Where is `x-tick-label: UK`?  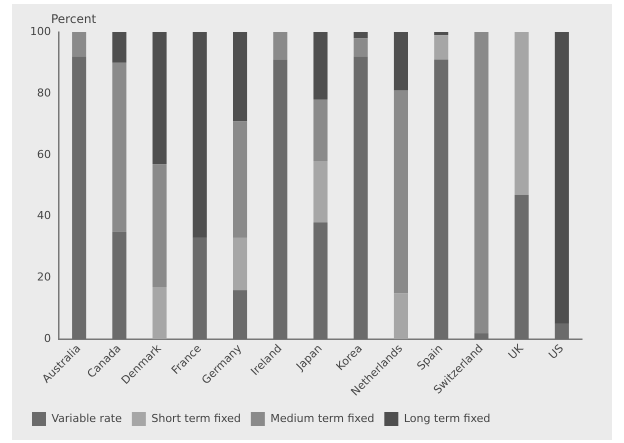 x-tick-label: UK is located at coordinates (516, 351).